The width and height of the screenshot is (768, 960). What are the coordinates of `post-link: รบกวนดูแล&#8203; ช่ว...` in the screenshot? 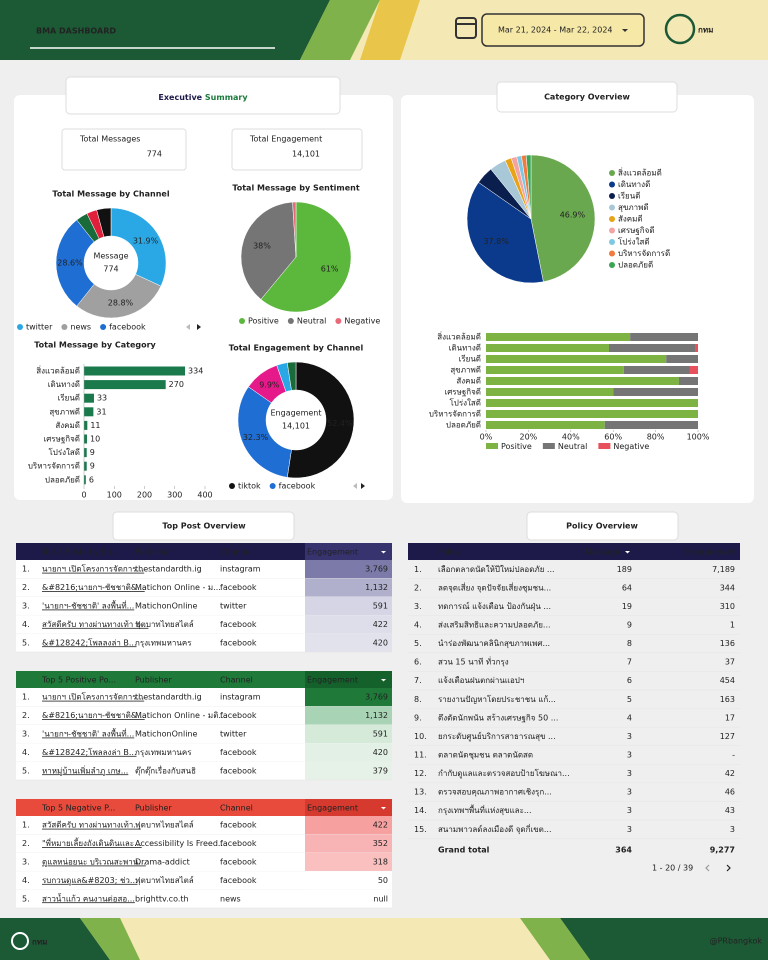 It's located at (90, 881).